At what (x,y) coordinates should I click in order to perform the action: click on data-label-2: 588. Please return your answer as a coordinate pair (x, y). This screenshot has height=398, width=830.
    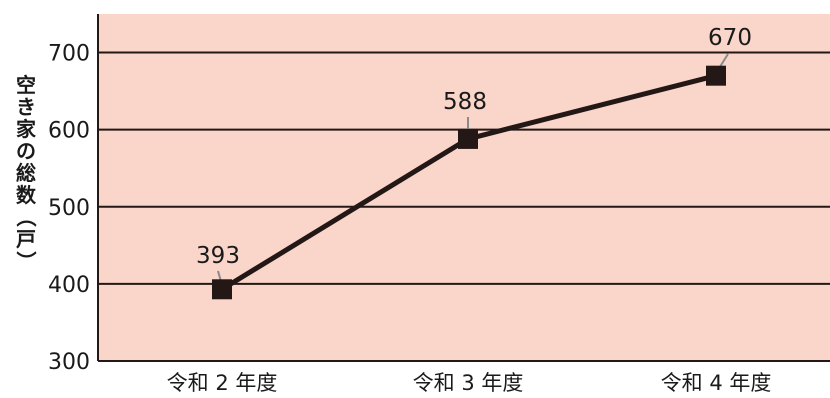
    Looking at the image, I should click on (465, 102).